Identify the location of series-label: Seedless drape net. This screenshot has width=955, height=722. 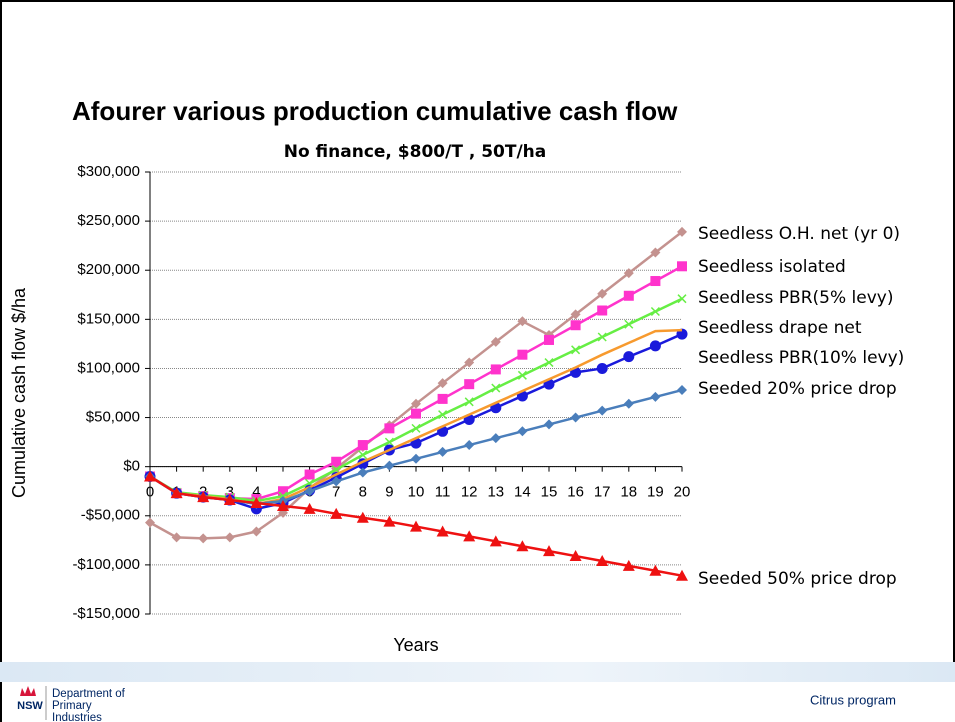
(780, 328).